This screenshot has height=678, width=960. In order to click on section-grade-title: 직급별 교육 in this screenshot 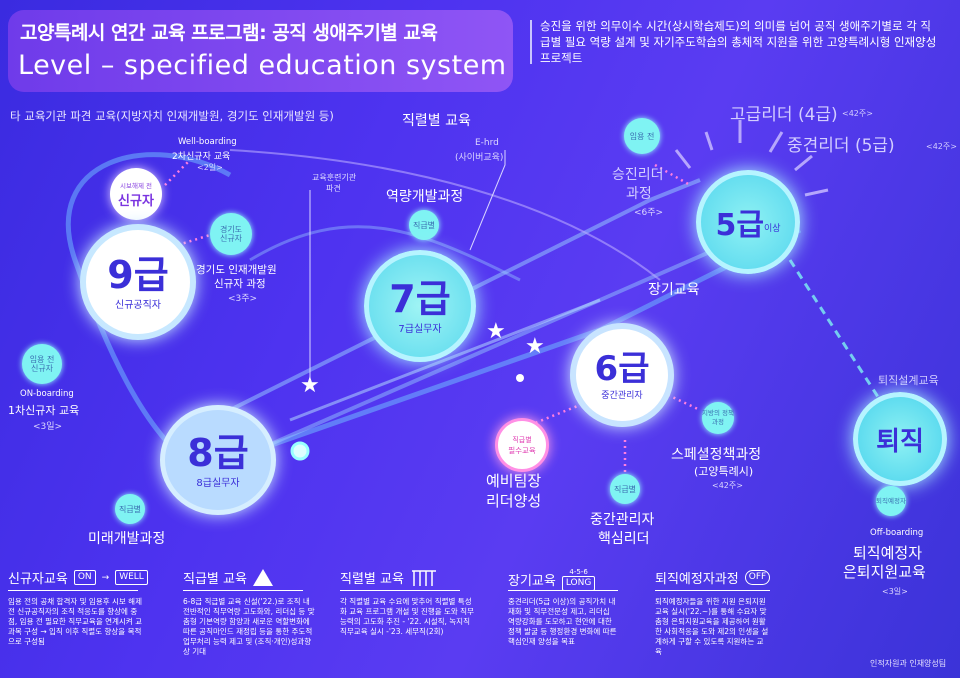, I will do `click(228, 577)`.